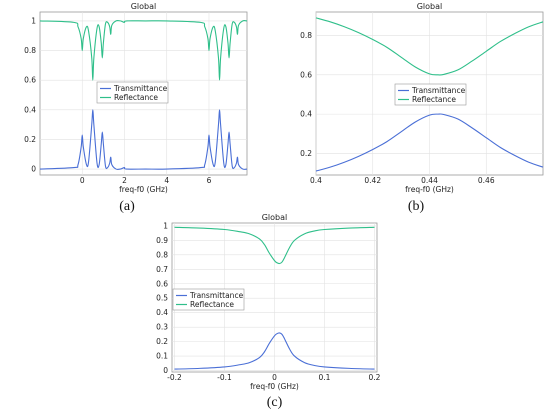 Image resolution: width=550 pixels, height=412 pixels. Describe the element at coordinates (372, 180) in the screenshot. I see `x-tick-label: 0.42` at that location.